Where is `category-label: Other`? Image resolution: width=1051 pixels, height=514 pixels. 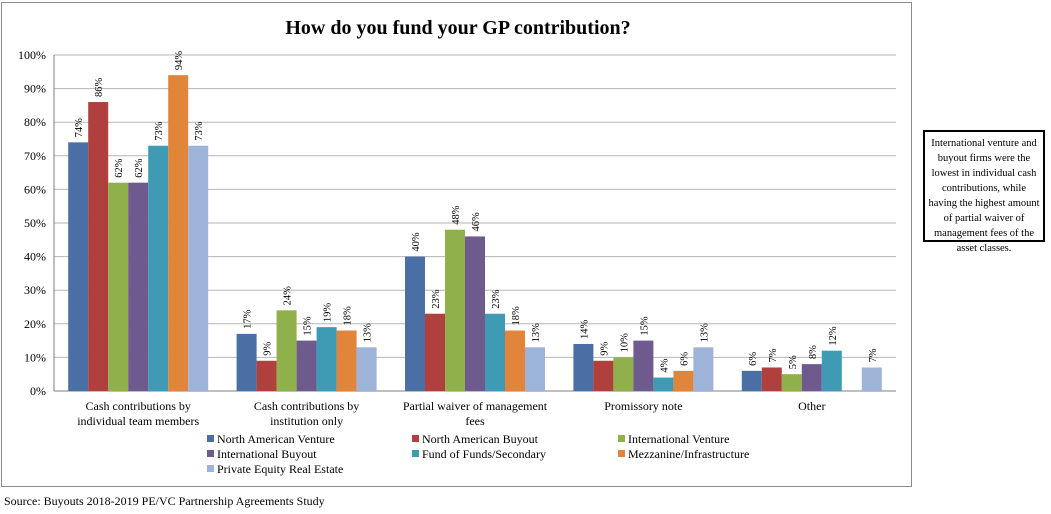
category-label: Other is located at coordinates (811, 406).